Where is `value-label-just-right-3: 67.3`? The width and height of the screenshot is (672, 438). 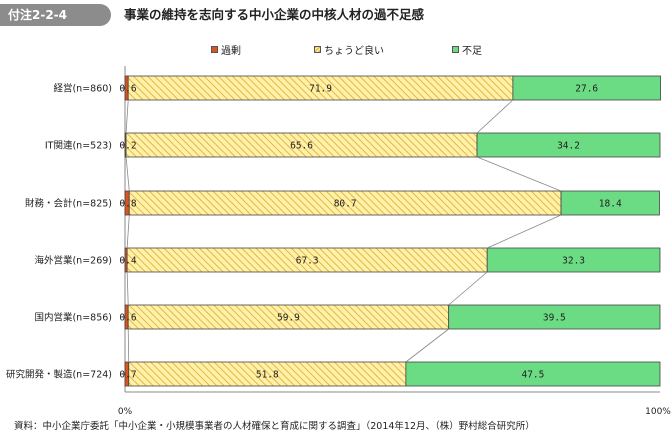
value-label-just-right-3: 67.3 is located at coordinates (307, 261).